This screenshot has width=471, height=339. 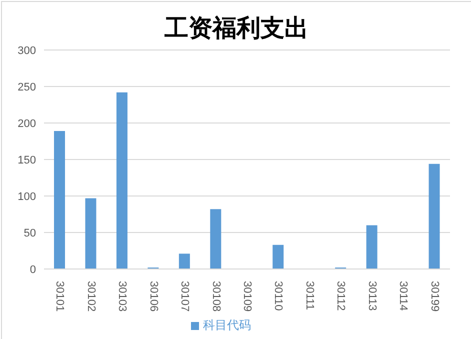 What do you see at coordinates (122, 296) in the screenshot?
I see `x-tick-label: 30103` at bounding box center [122, 296].